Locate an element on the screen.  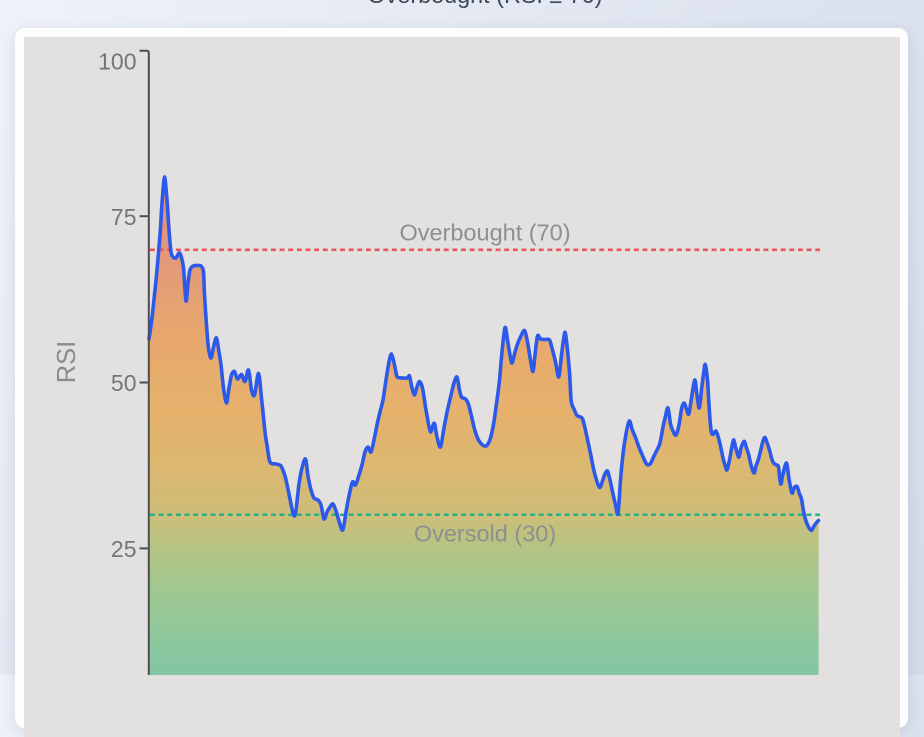
svg-text: Overbought (70) is located at coordinates (484, 232).